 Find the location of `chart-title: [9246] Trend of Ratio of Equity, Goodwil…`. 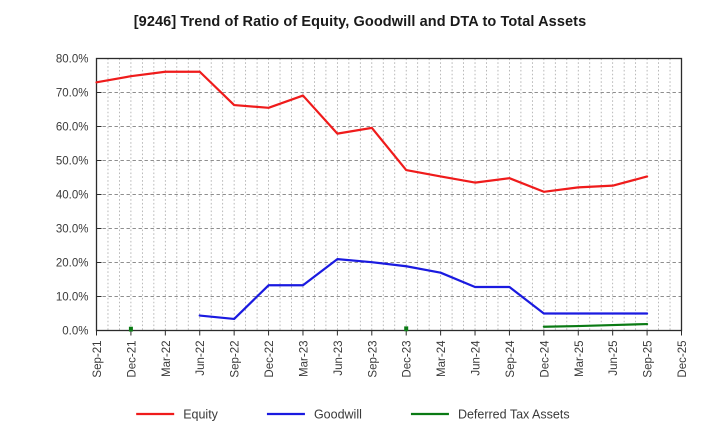

chart-title: [9246] Trend of Ratio of Equity, Goodwil… is located at coordinates (360, 22).